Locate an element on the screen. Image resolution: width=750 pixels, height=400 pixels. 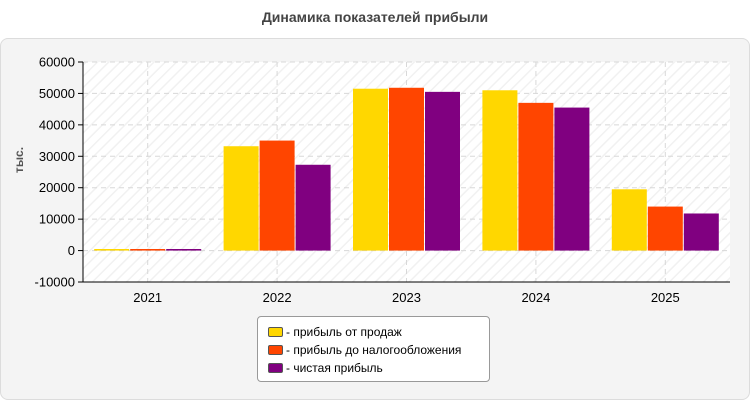
y-tick-label: 10000 is located at coordinates (57, 219).